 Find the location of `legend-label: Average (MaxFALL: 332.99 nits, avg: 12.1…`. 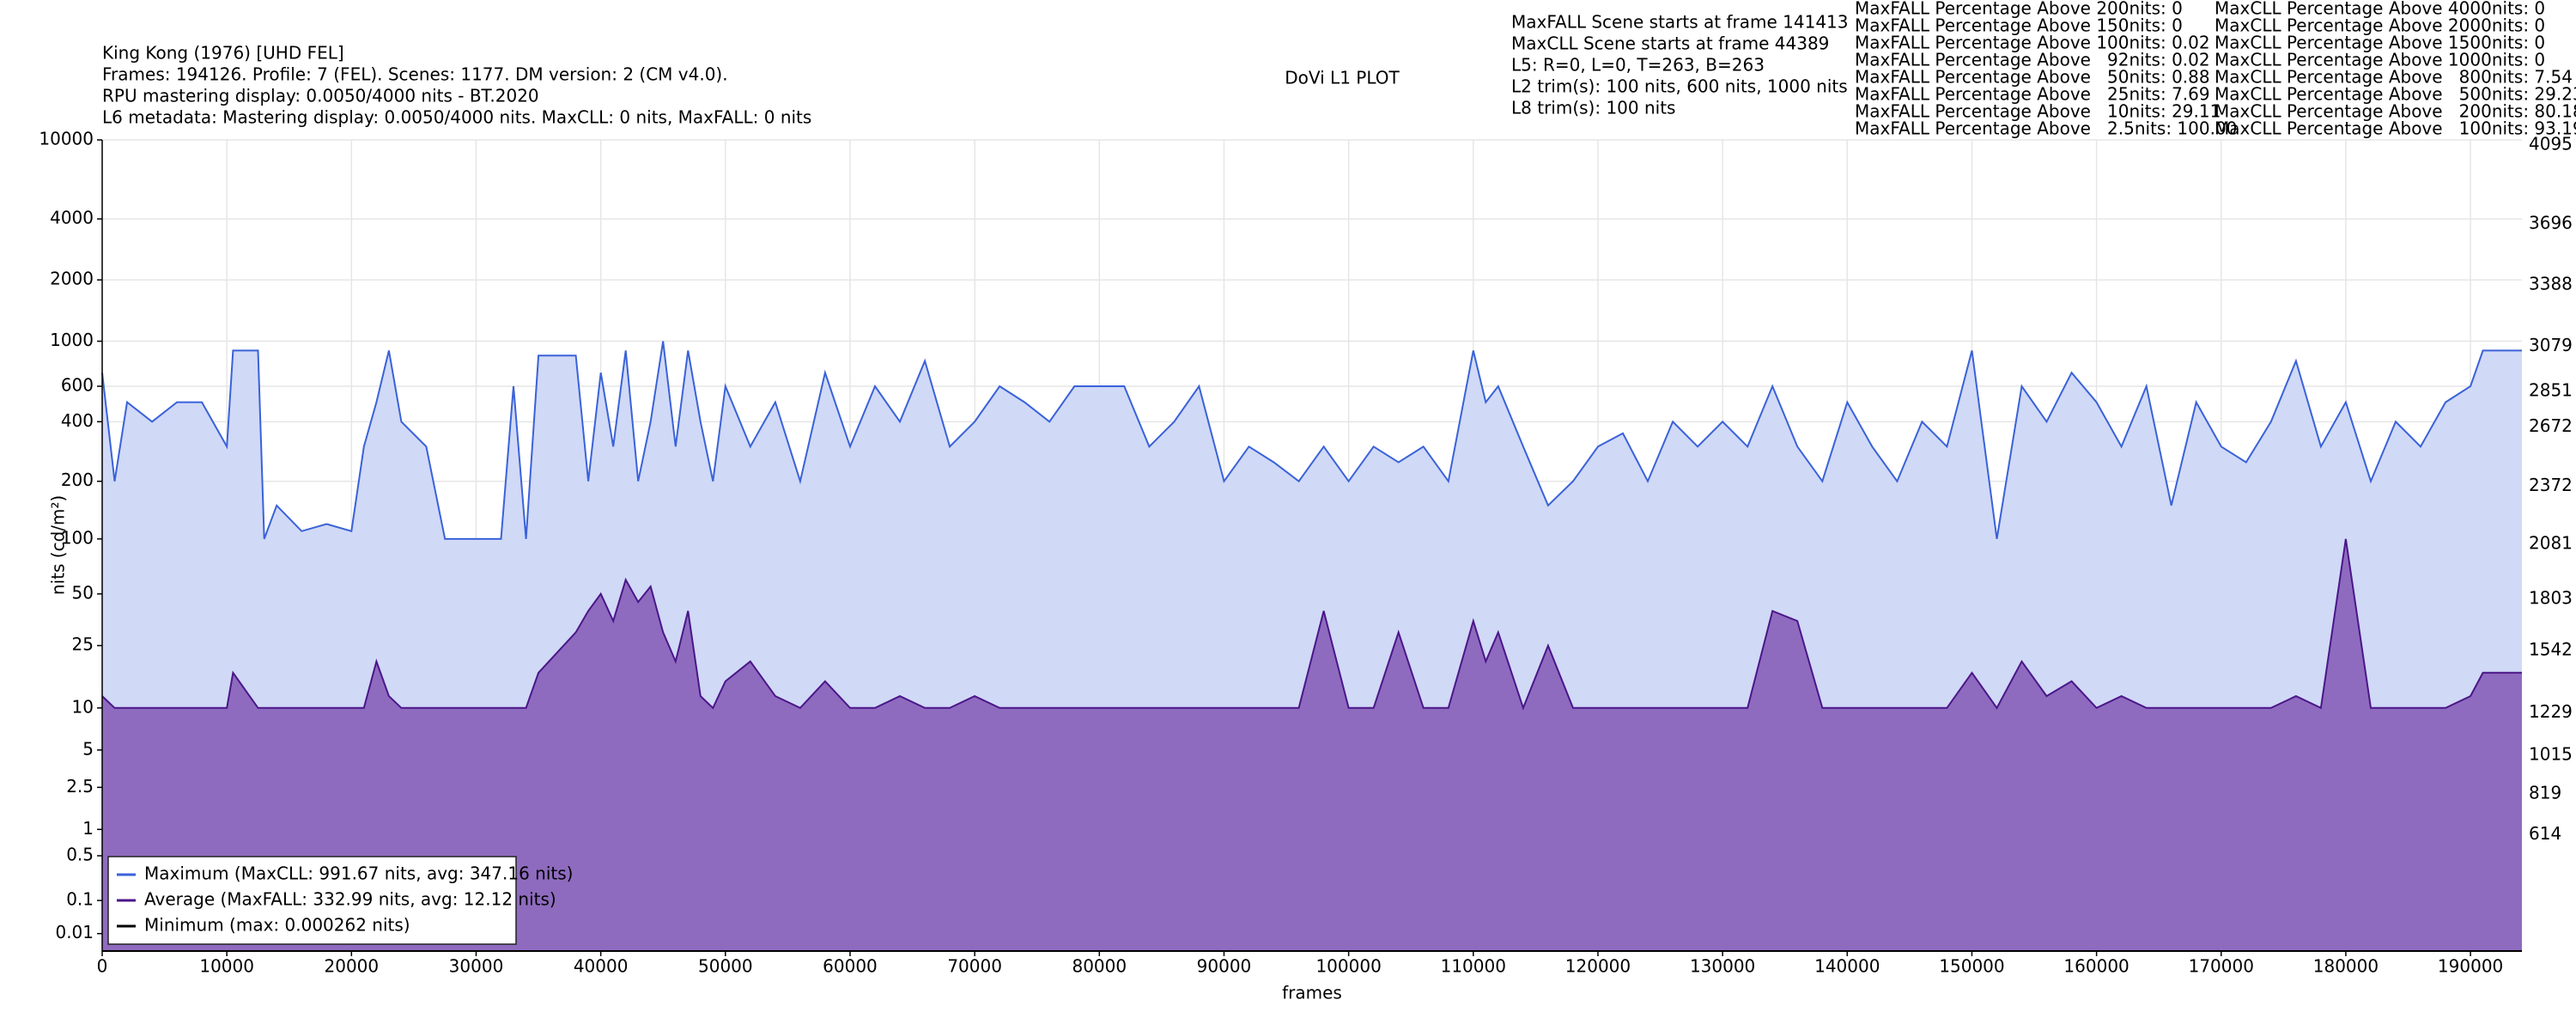

legend-label: Average (MaxFALL: 332.99 nits, avg: 12.1… is located at coordinates (350, 899).